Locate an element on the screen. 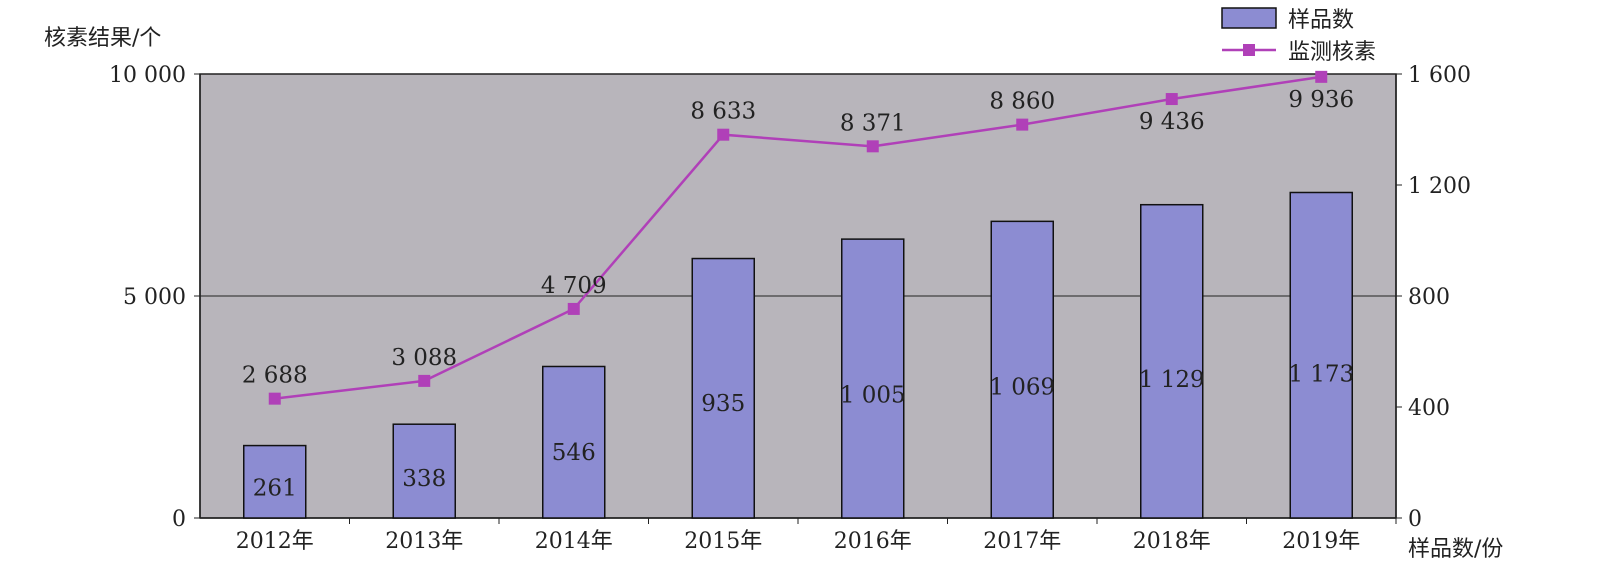  x-tick-label: 2013年 is located at coordinates (424, 541).